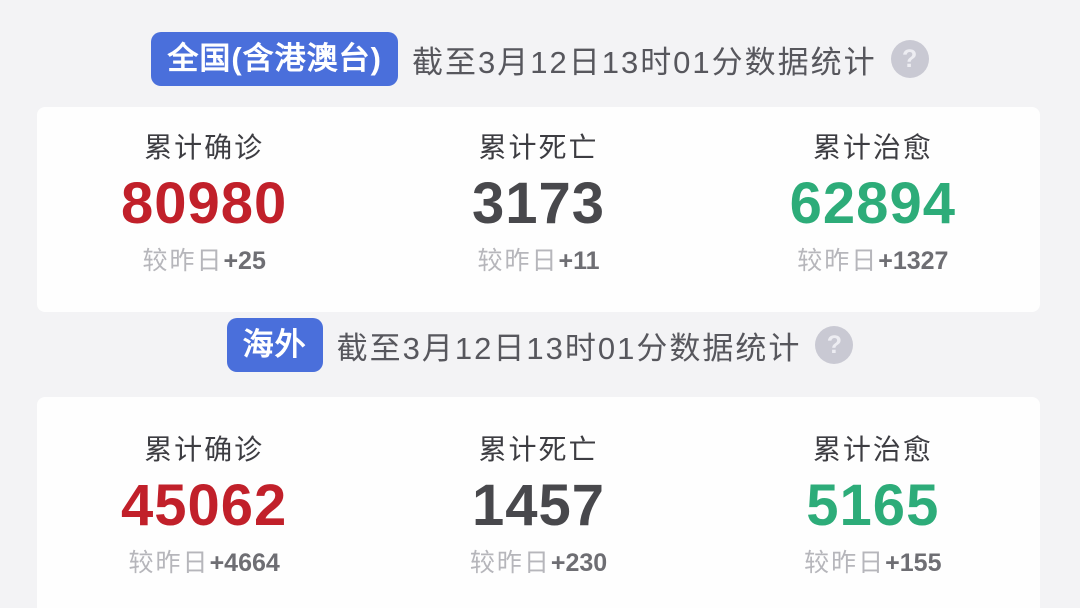  What do you see at coordinates (569, 348) in the screenshot?
I see `as-of-text-overseas: 截至3月12日13时01分数据统计` at bounding box center [569, 348].